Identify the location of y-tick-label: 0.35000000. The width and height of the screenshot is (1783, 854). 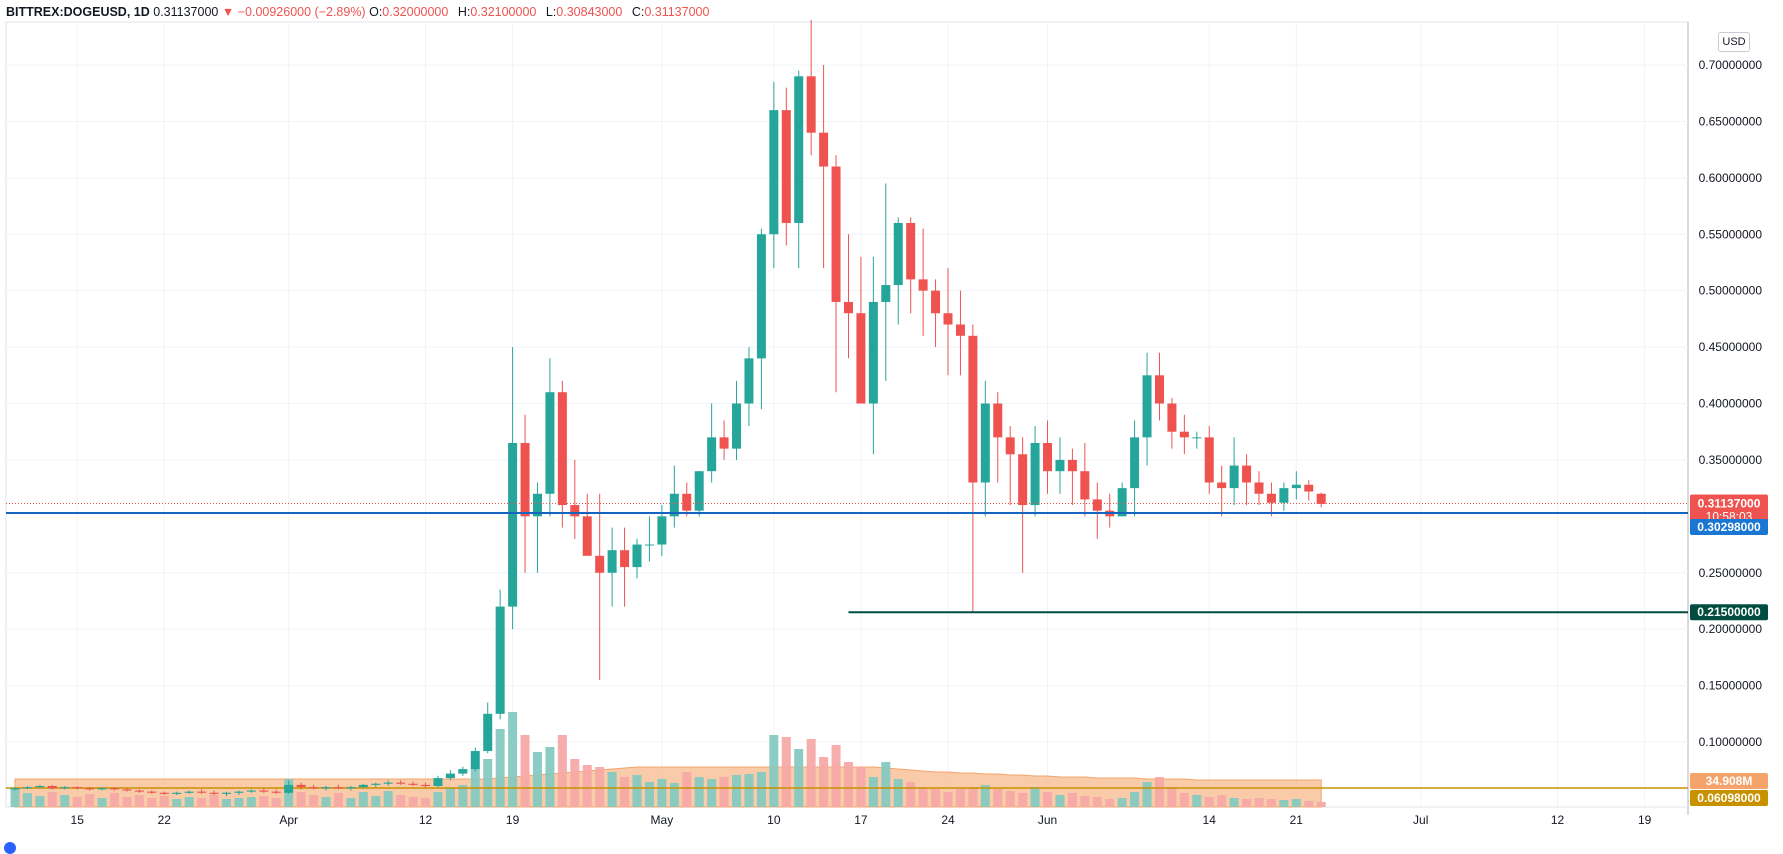
(1731, 460).